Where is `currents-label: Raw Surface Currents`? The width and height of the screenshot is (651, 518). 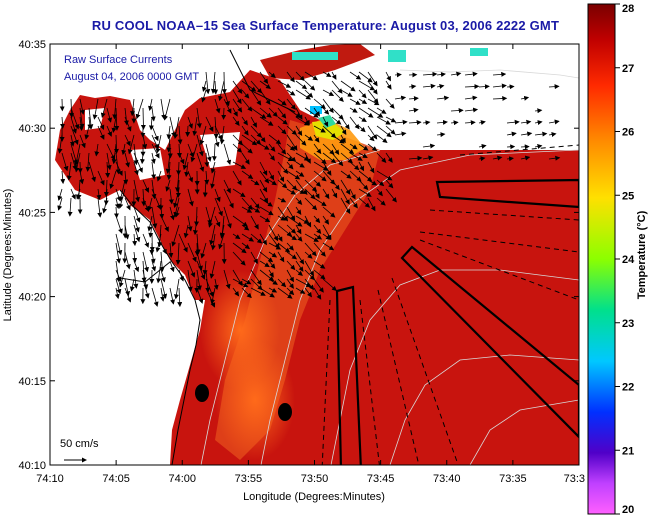 currents-label: Raw Surface Currents is located at coordinates (118, 60).